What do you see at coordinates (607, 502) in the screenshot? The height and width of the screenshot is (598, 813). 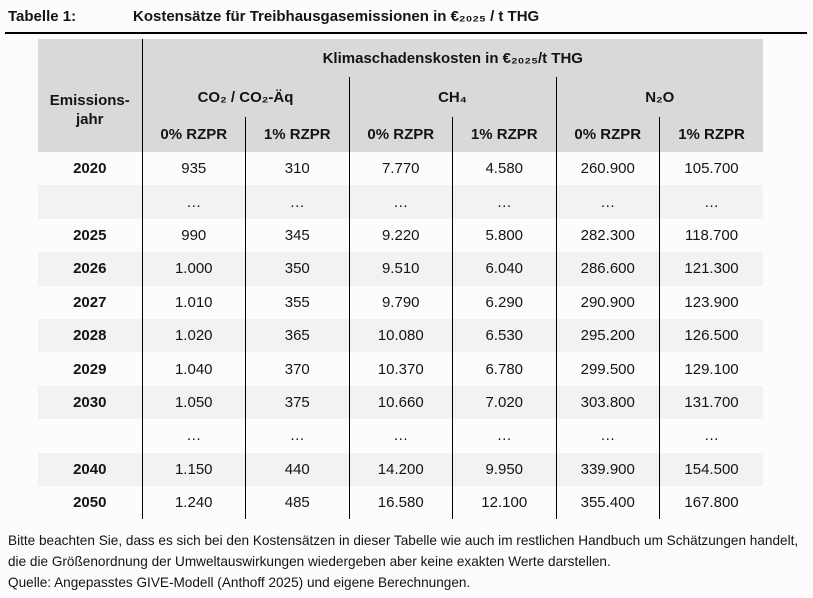 I see `value-cell: 355.400` at bounding box center [607, 502].